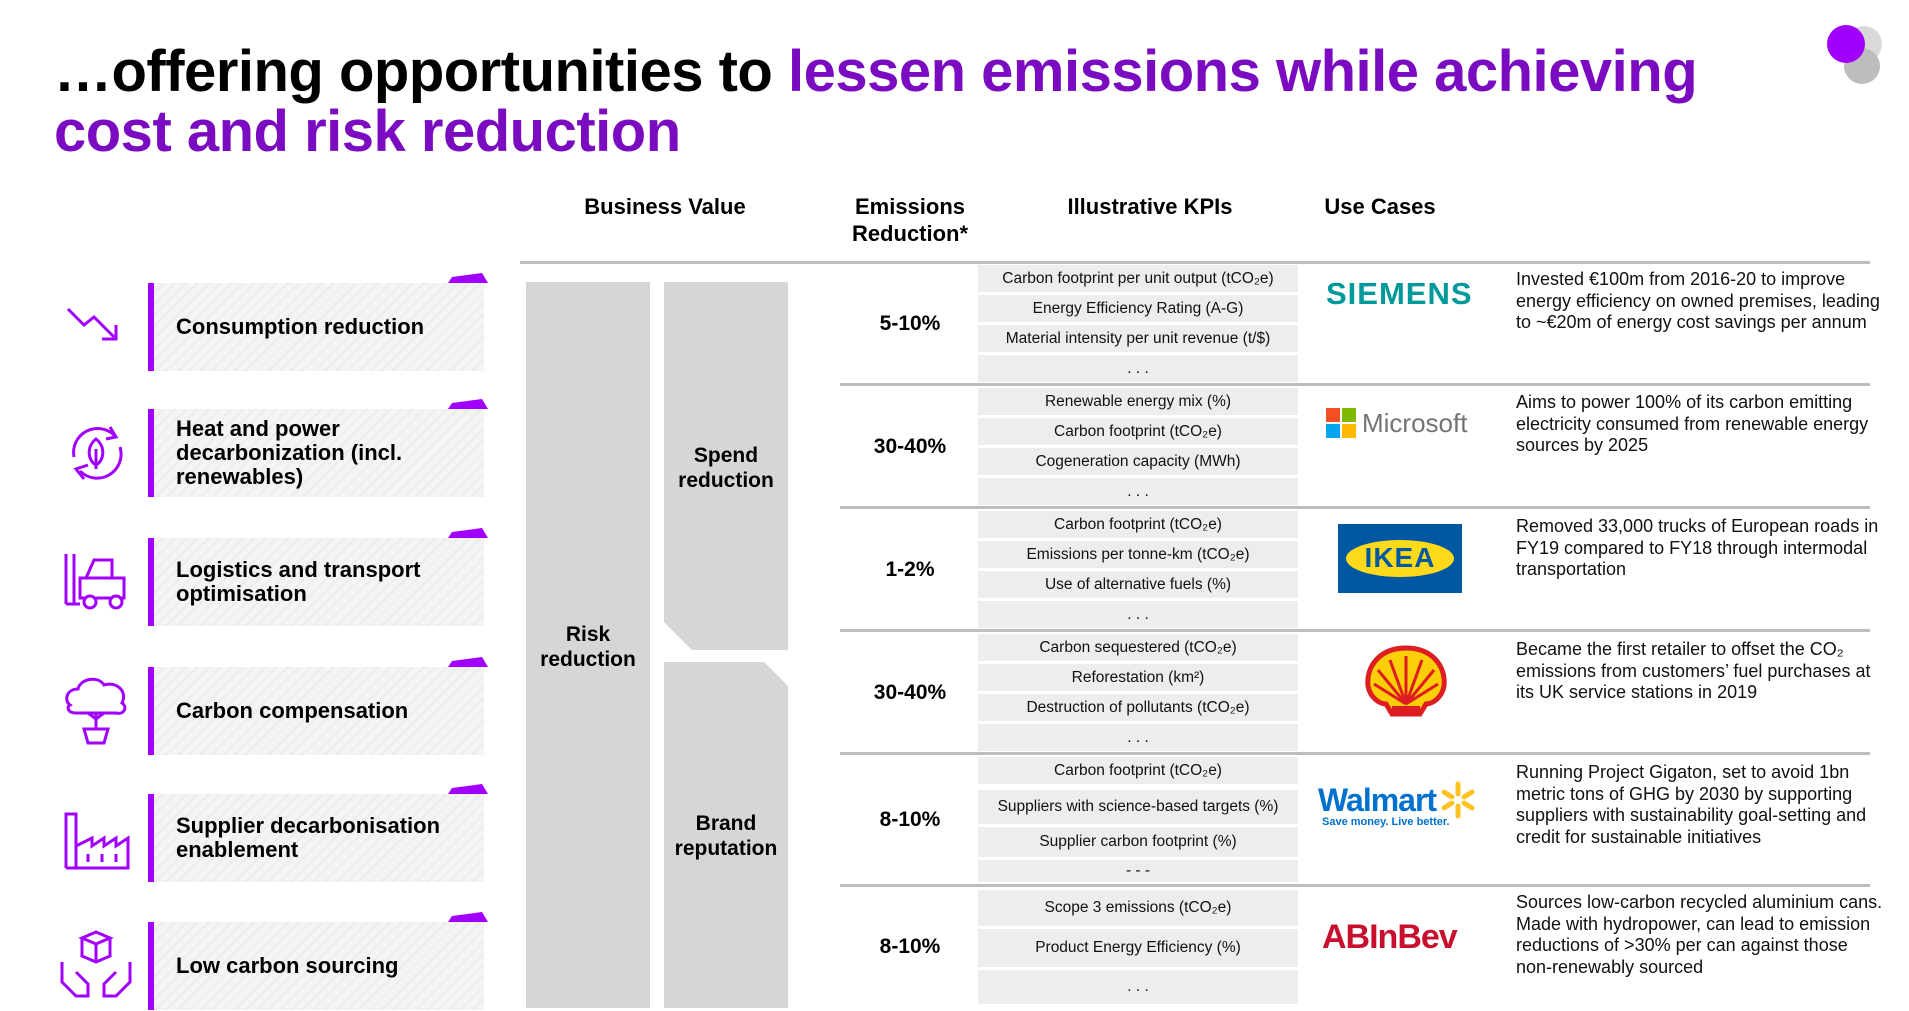  I want to click on ikea-logo-oval, so click(1400, 558).